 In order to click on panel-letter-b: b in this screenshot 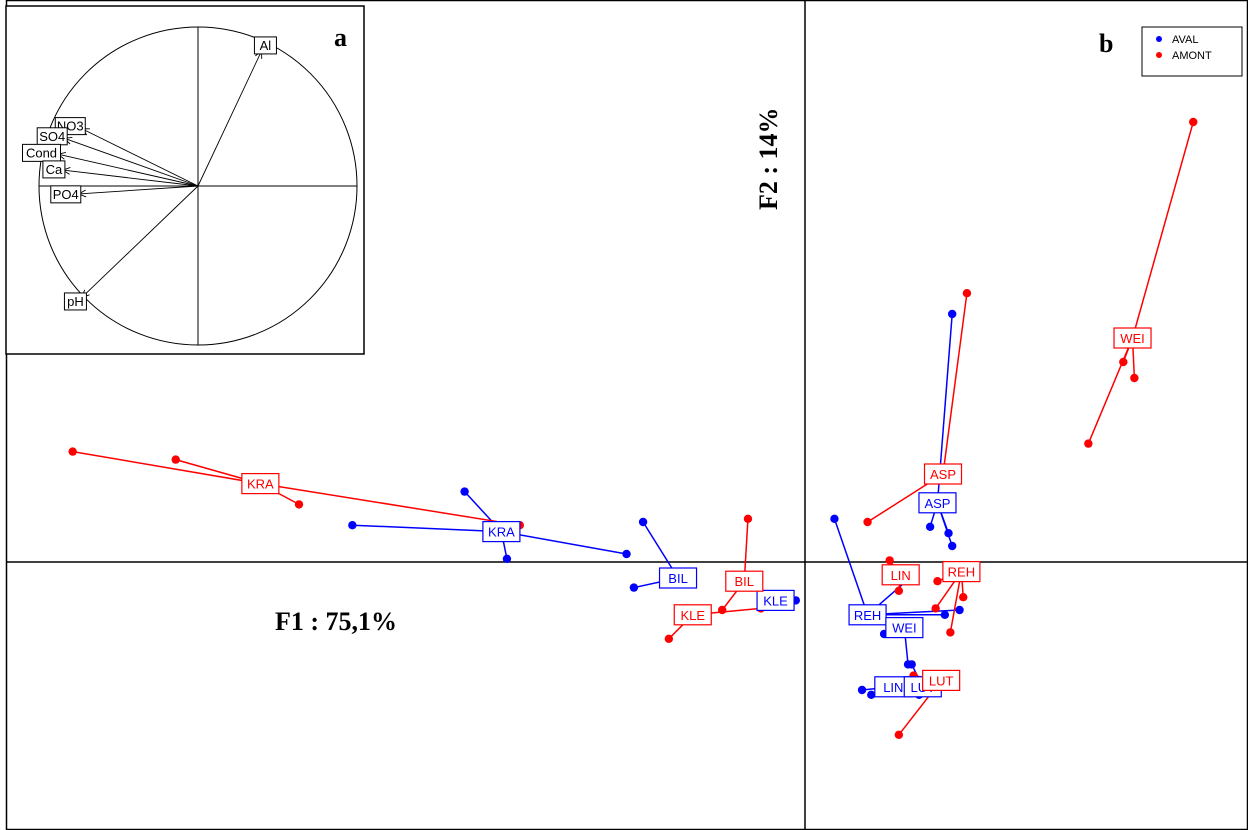, I will do `click(1106, 43)`.